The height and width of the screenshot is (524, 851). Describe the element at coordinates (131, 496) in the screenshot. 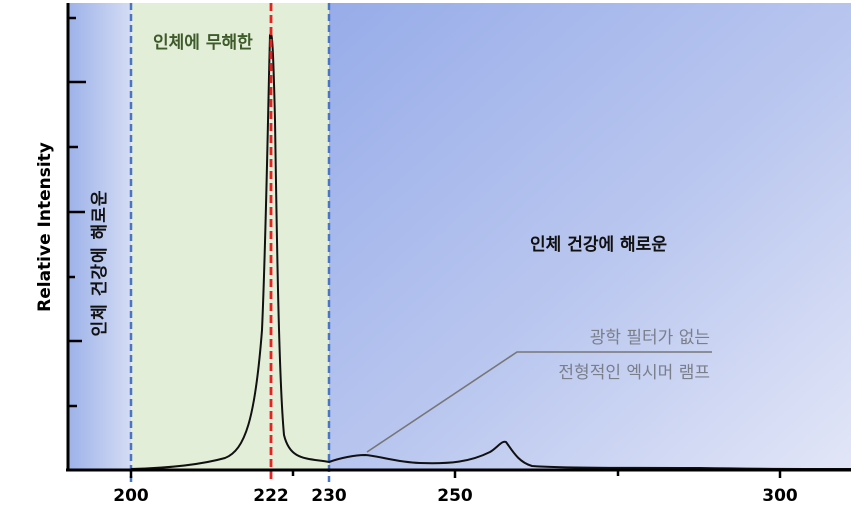

I see `x-tick-label-200: 200` at that location.